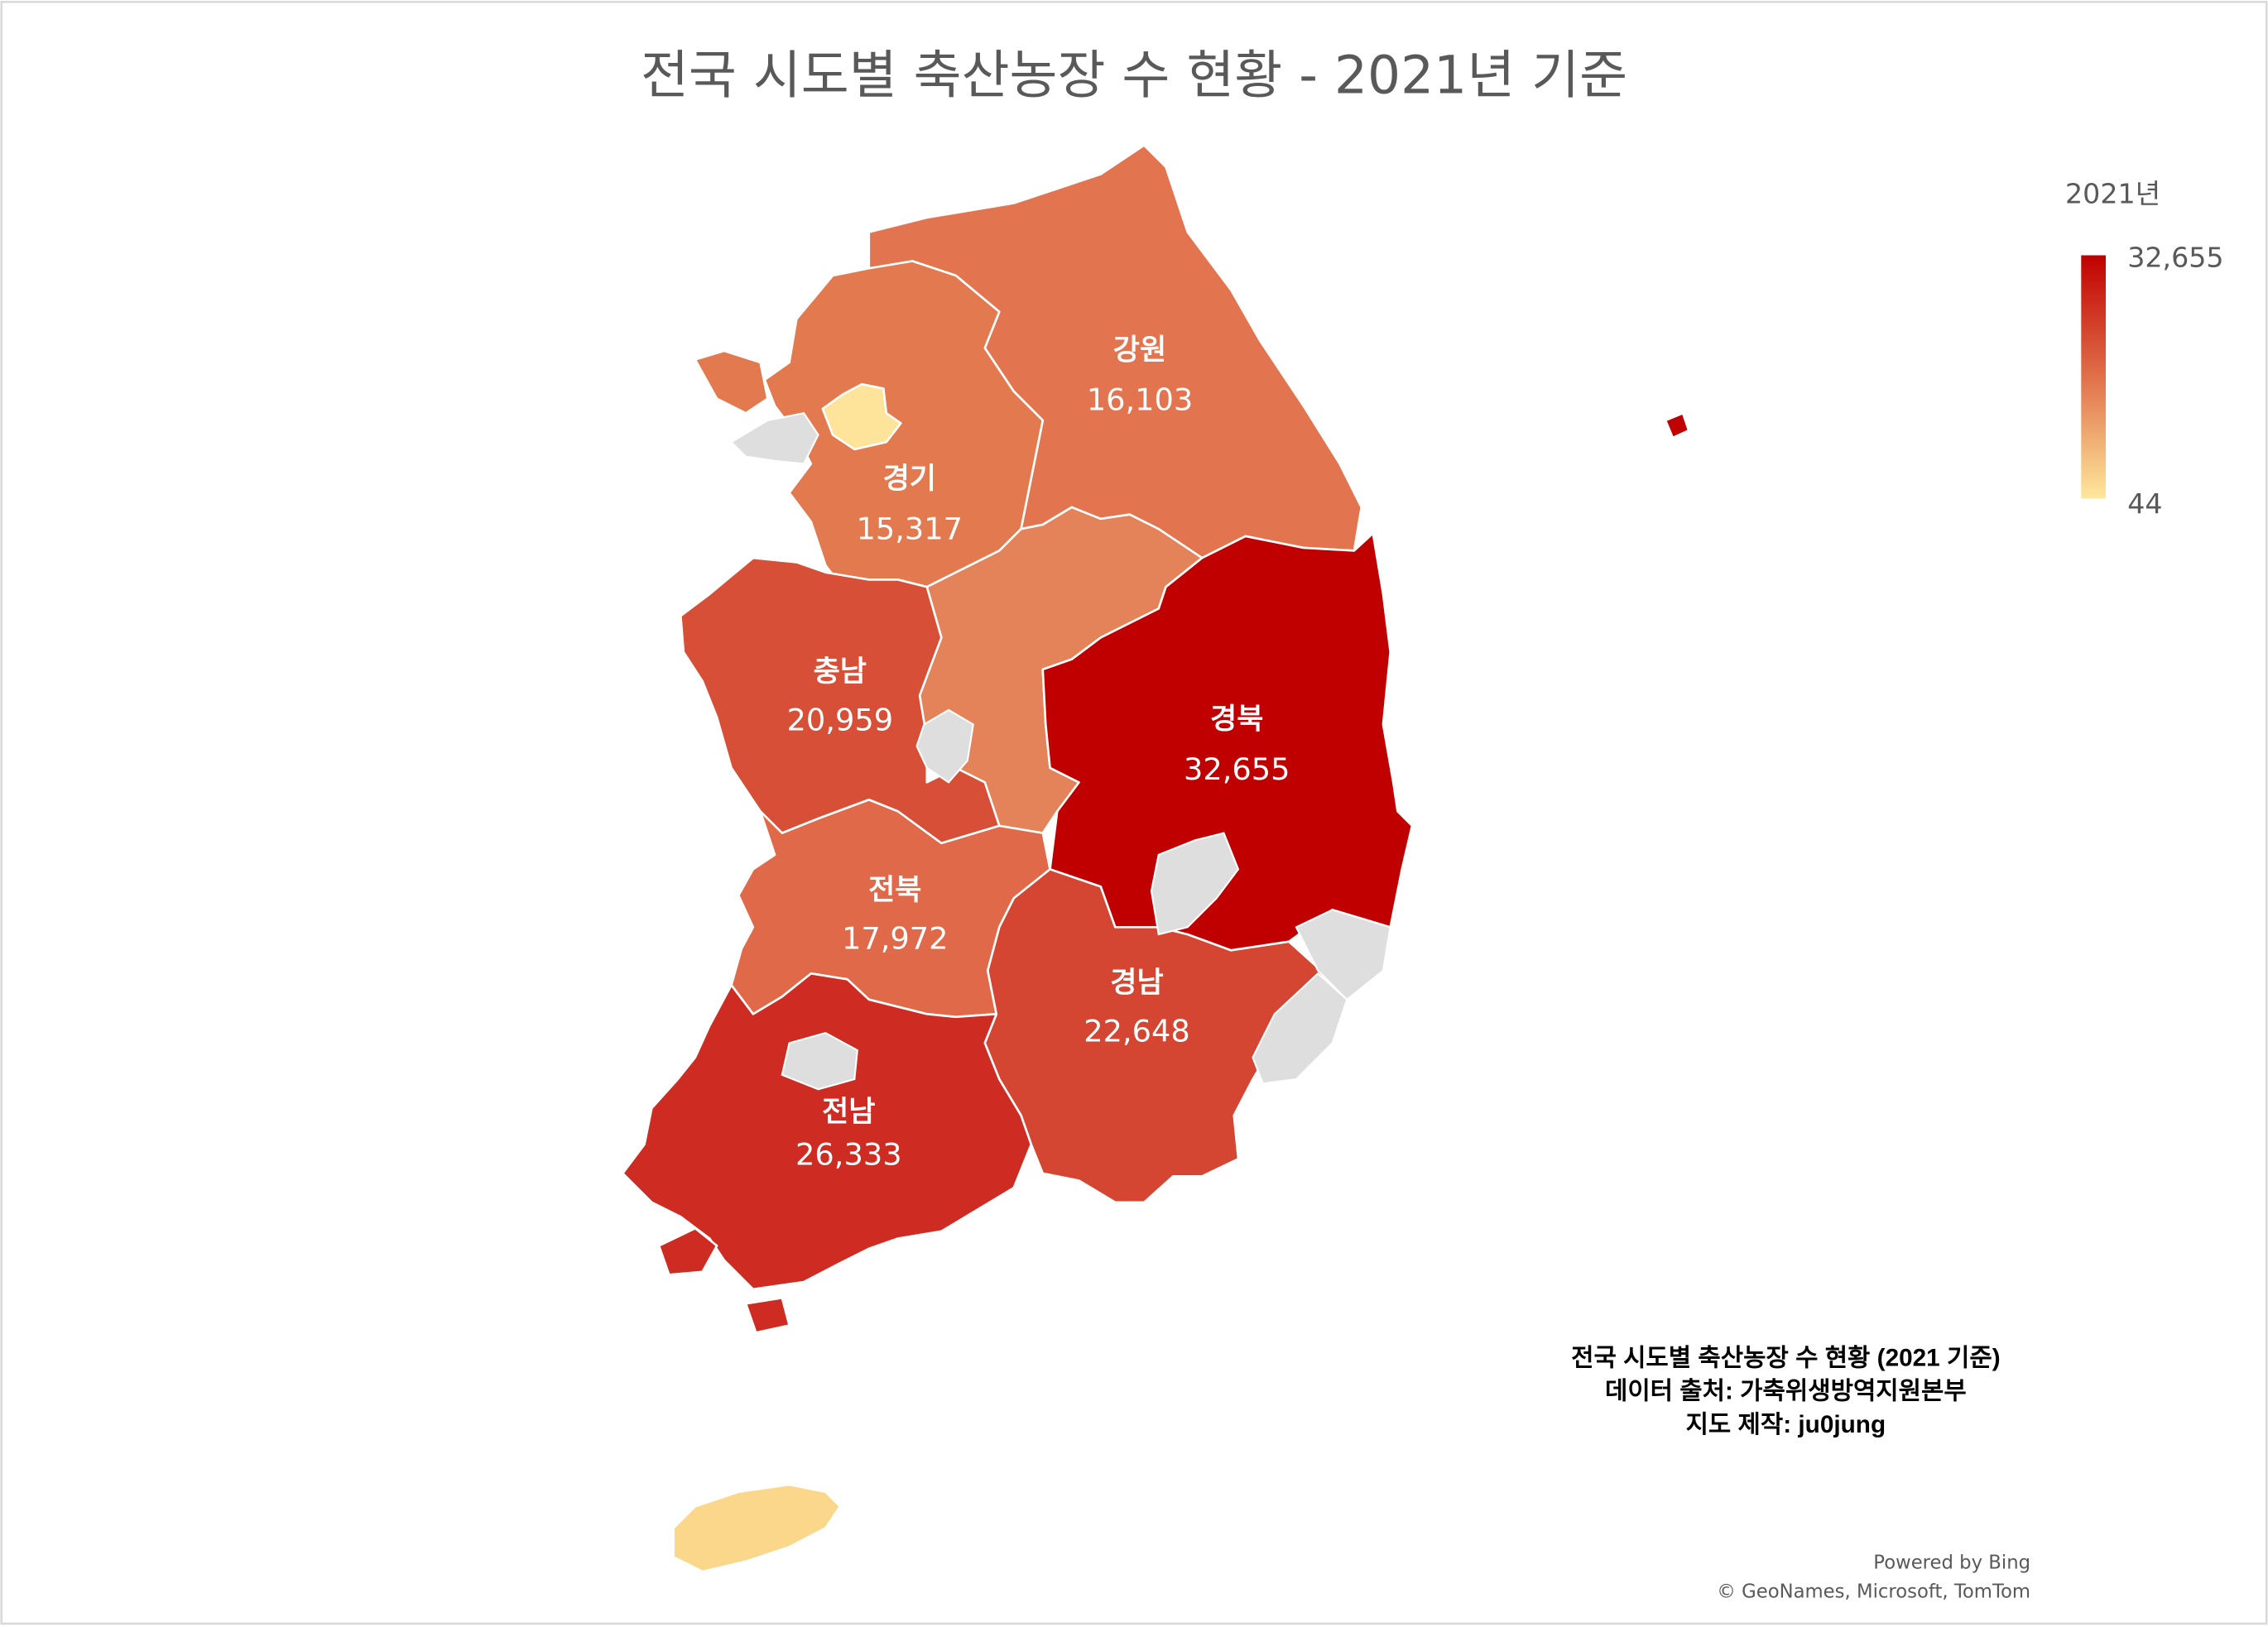 The image size is (2268, 1627). What do you see at coordinates (1952, 1562) in the screenshot?
I see `powered-by-bing: Powered by Bing` at bounding box center [1952, 1562].